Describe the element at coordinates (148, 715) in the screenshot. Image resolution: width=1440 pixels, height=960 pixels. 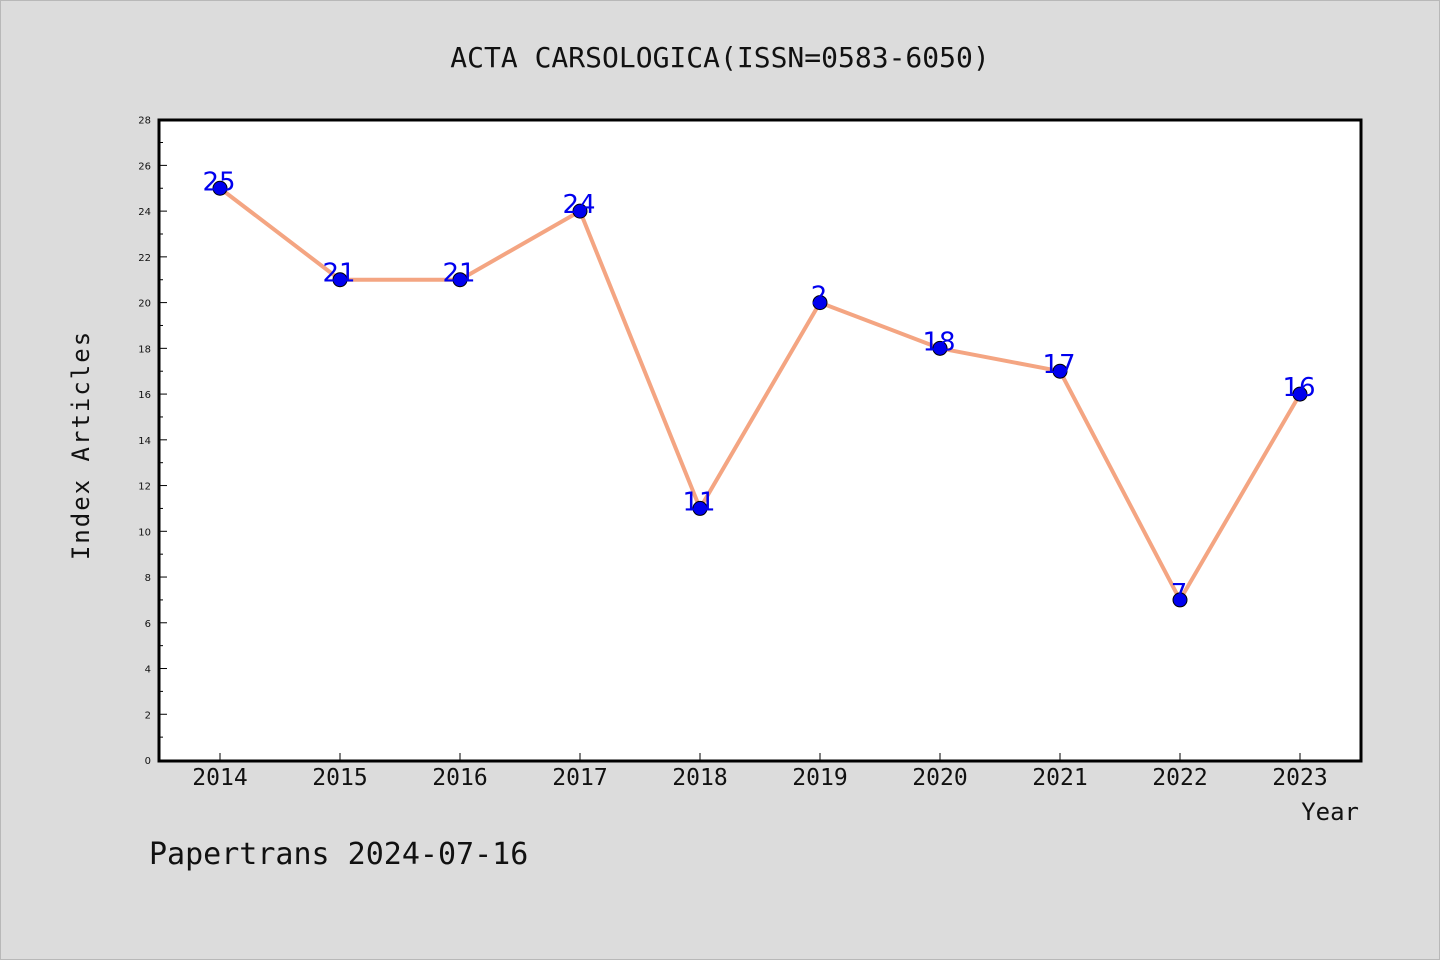
I see `y-tick-label: 2` at that location.